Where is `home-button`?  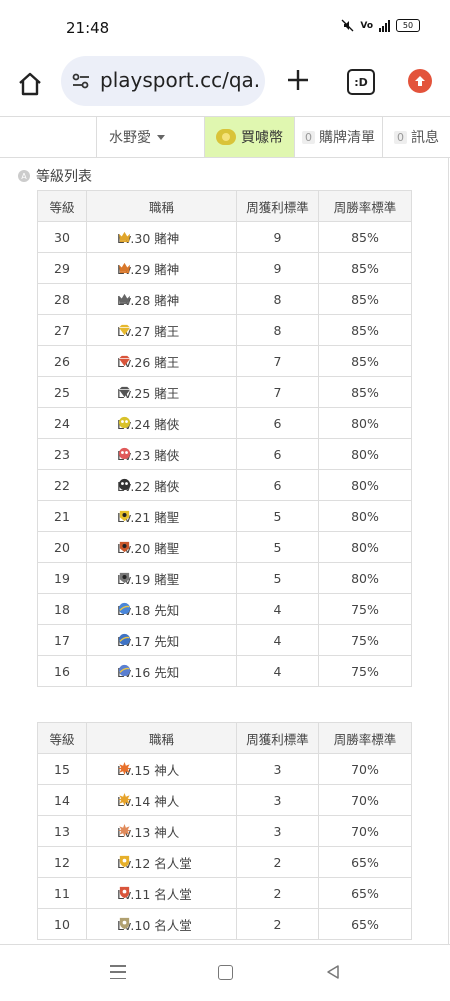
home-button is located at coordinates (30, 84).